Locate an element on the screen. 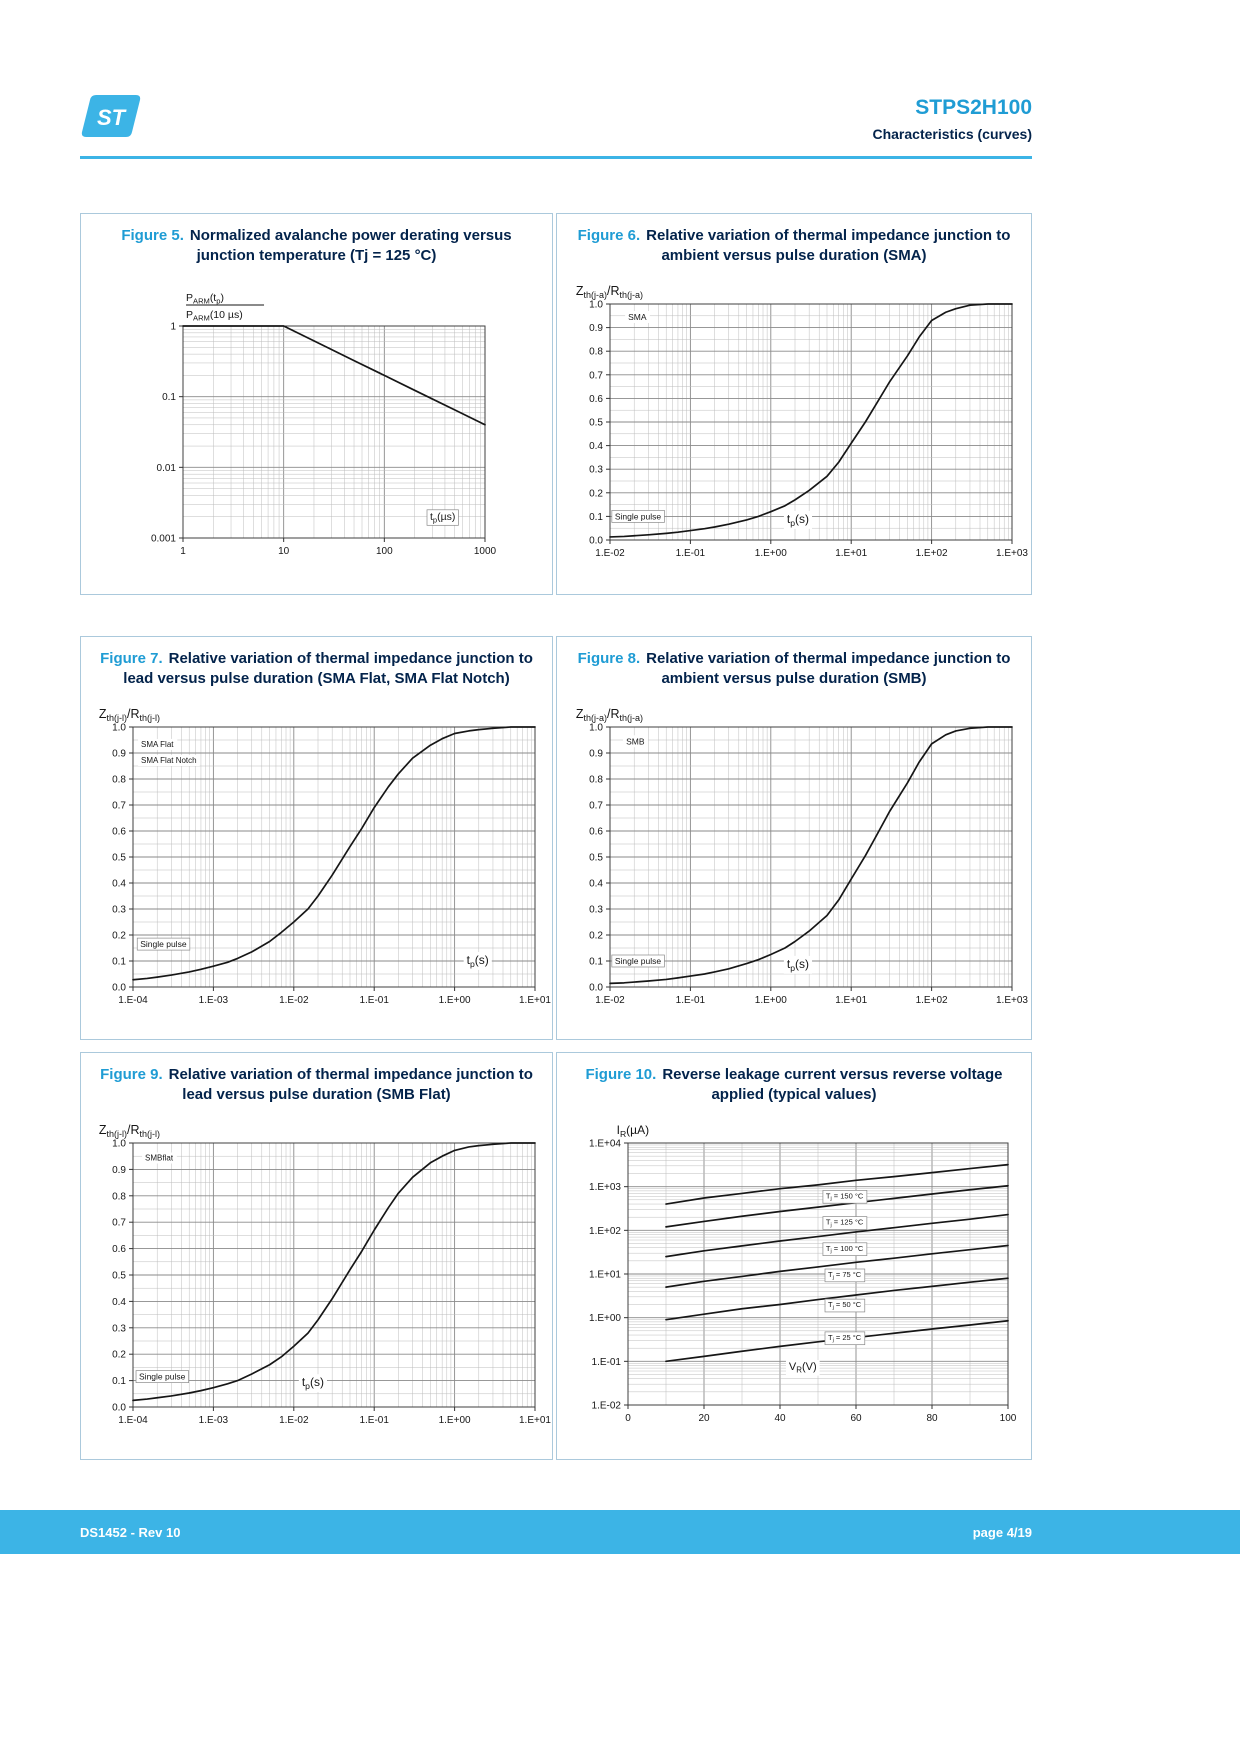 This screenshot has height=1754, width=1240. svg-text: 0.8 is located at coordinates (596, 780).